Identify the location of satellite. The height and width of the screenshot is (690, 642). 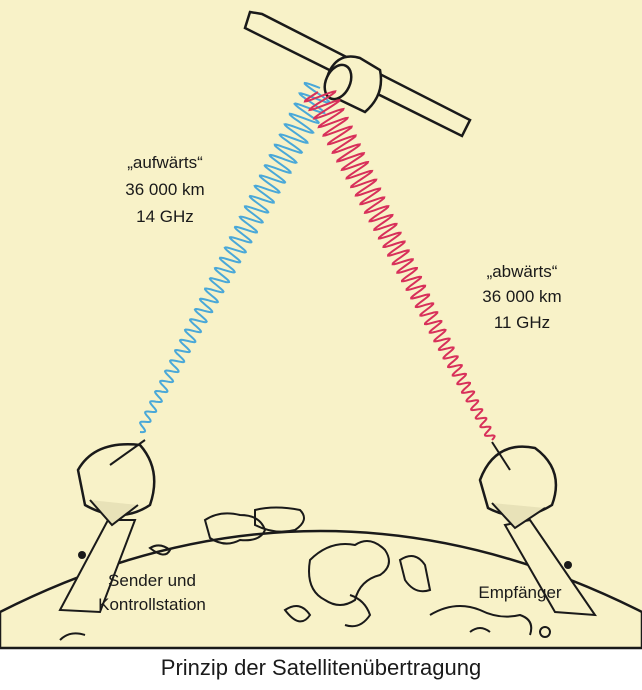
(357, 74).